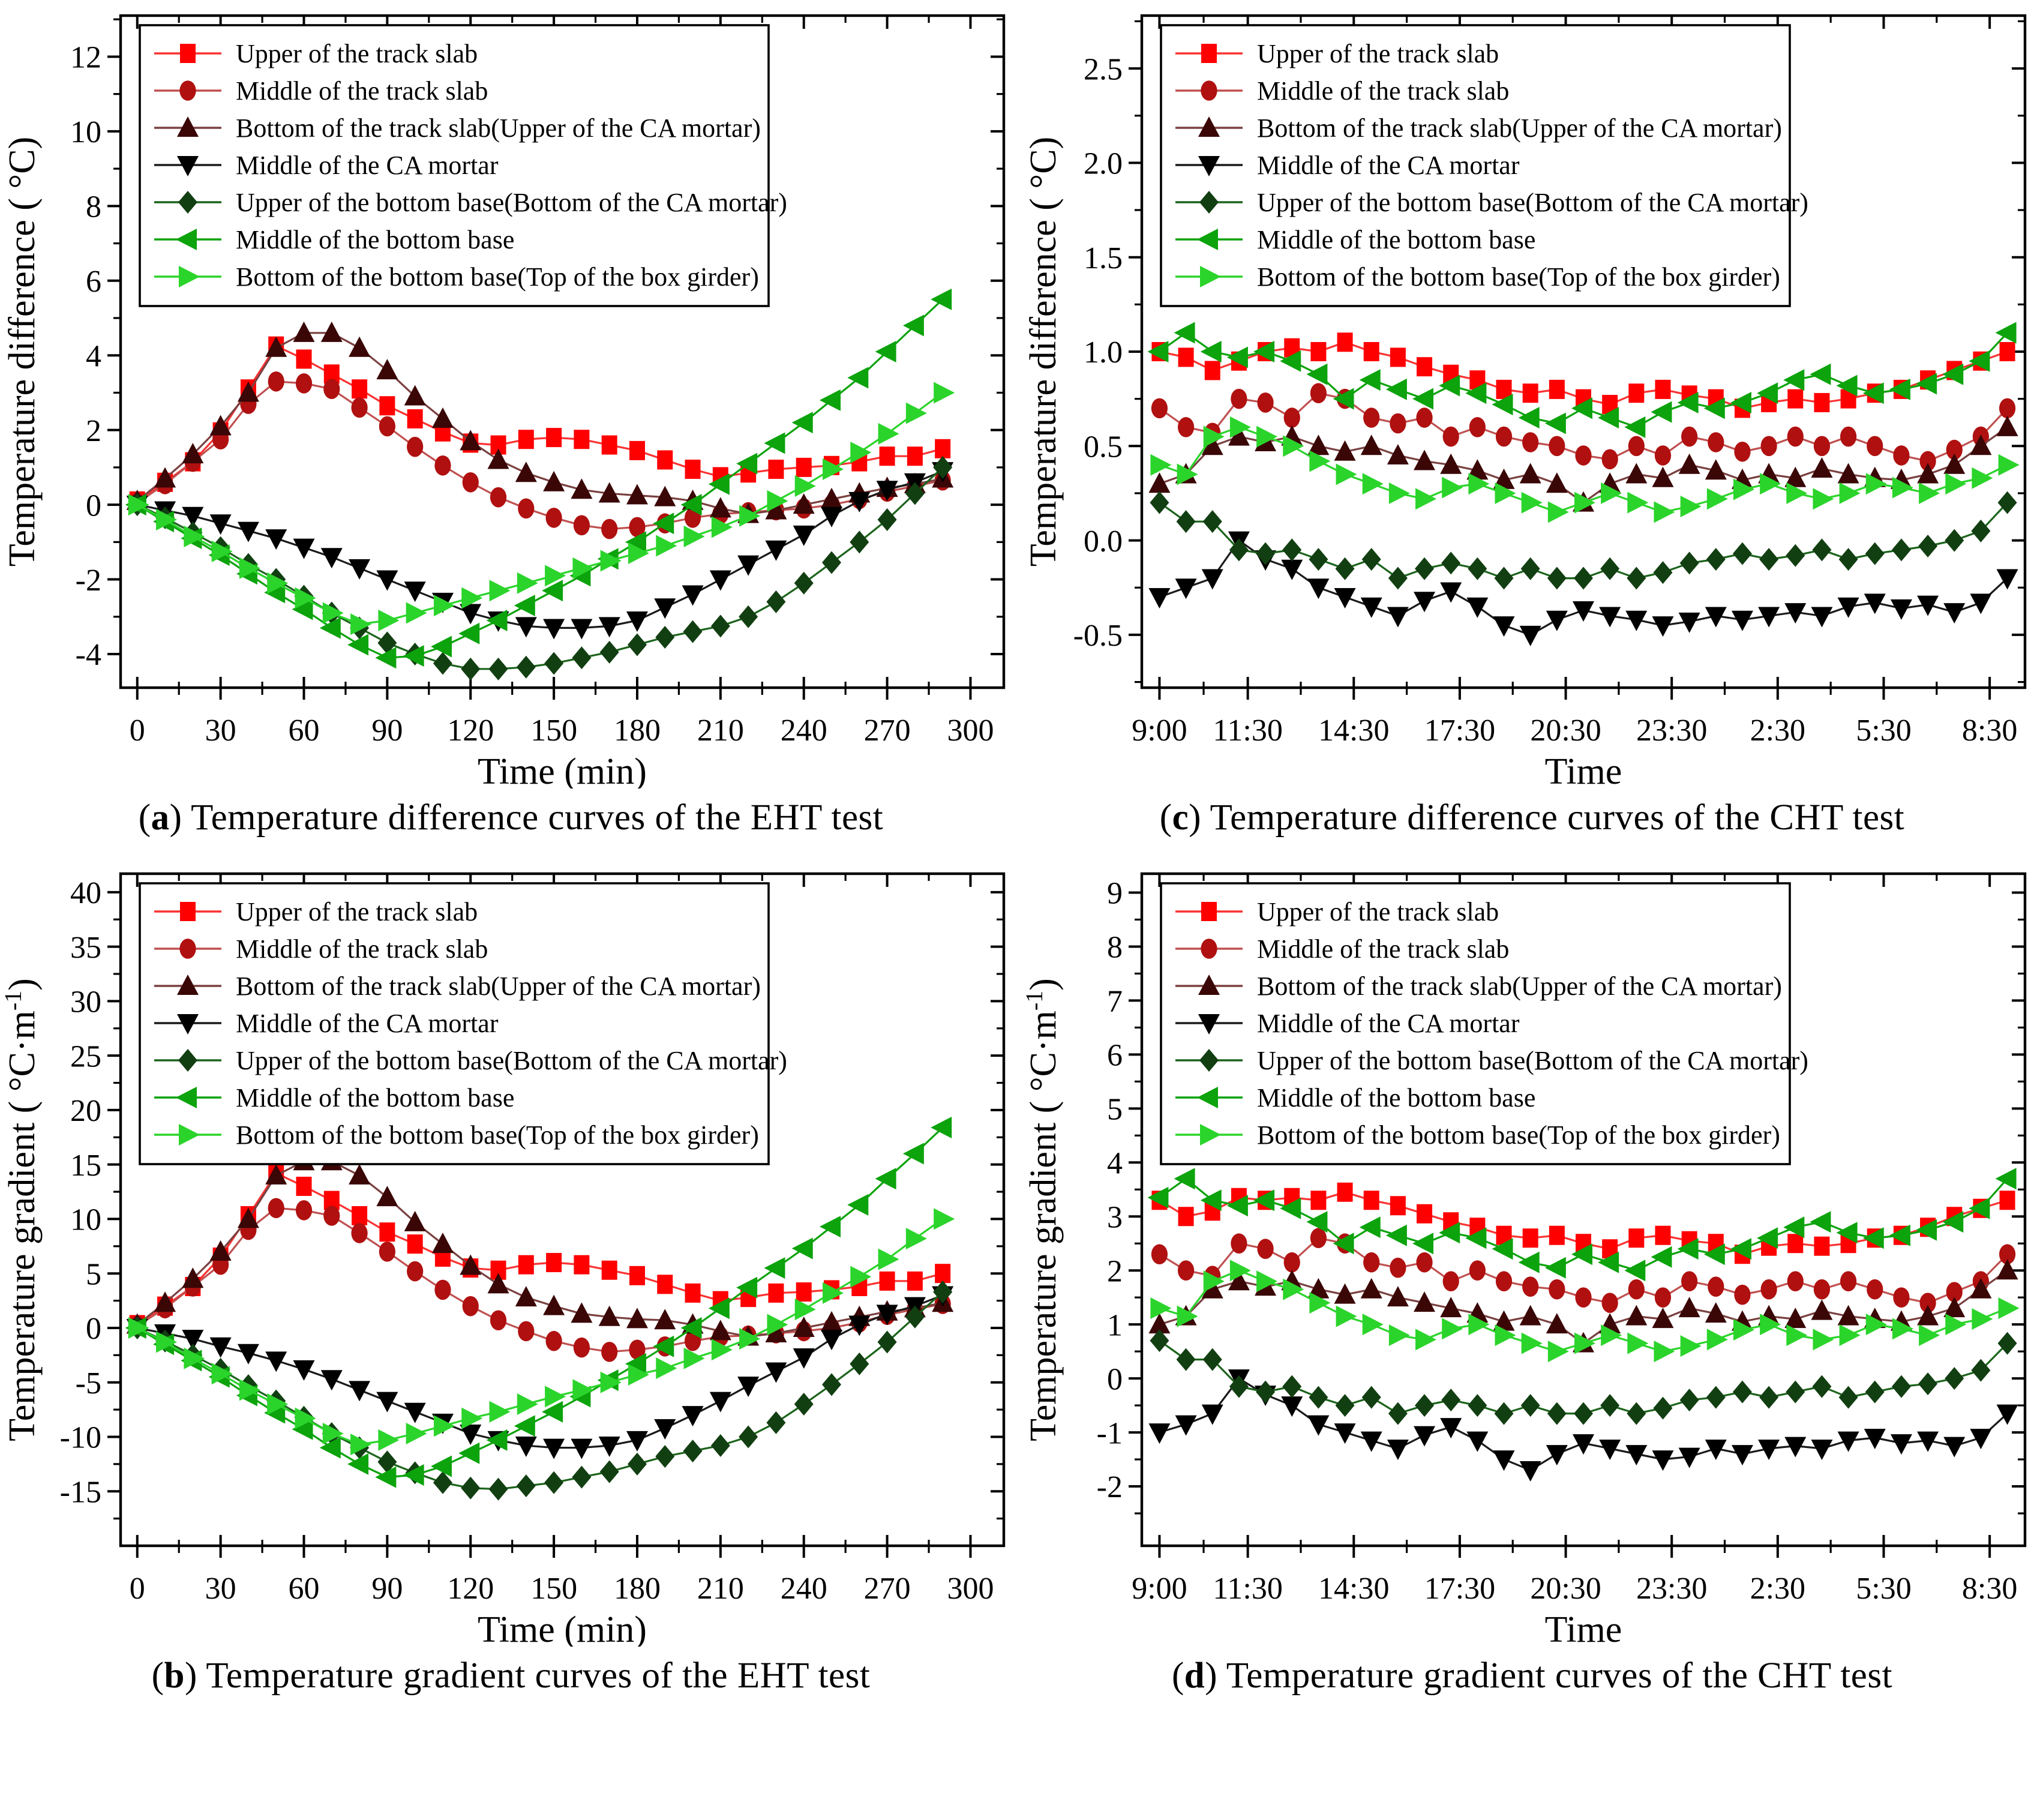 The width and height of the screenshot is (2043, 1820). Describe the element at coordinates (88, 1384) in the screenshot. I see `y-tick-label: -5` at that location.